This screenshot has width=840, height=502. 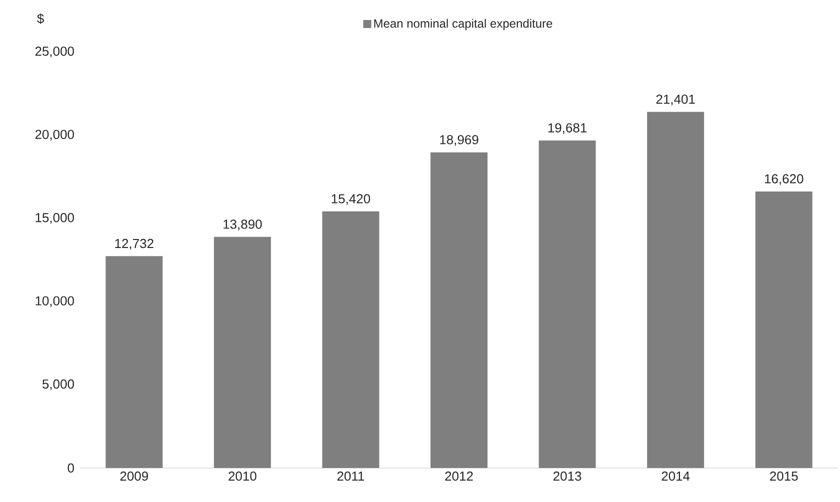 I want to click on data-label: 19,681, so click(x=567, y=128).